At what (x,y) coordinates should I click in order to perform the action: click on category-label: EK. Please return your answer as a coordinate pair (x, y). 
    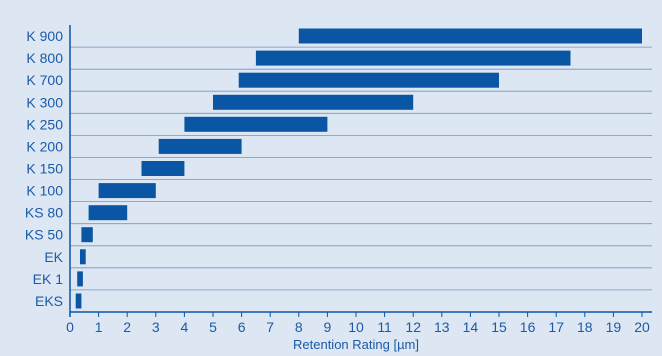
    Looking at the image, I should click on (53, 257).